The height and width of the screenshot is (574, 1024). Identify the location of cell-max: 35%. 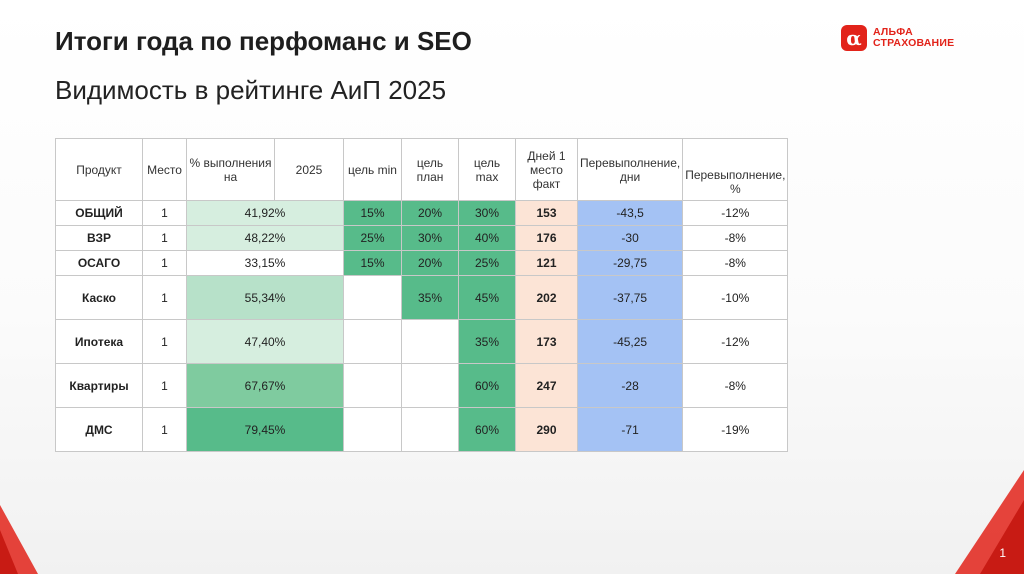
(487, 341).